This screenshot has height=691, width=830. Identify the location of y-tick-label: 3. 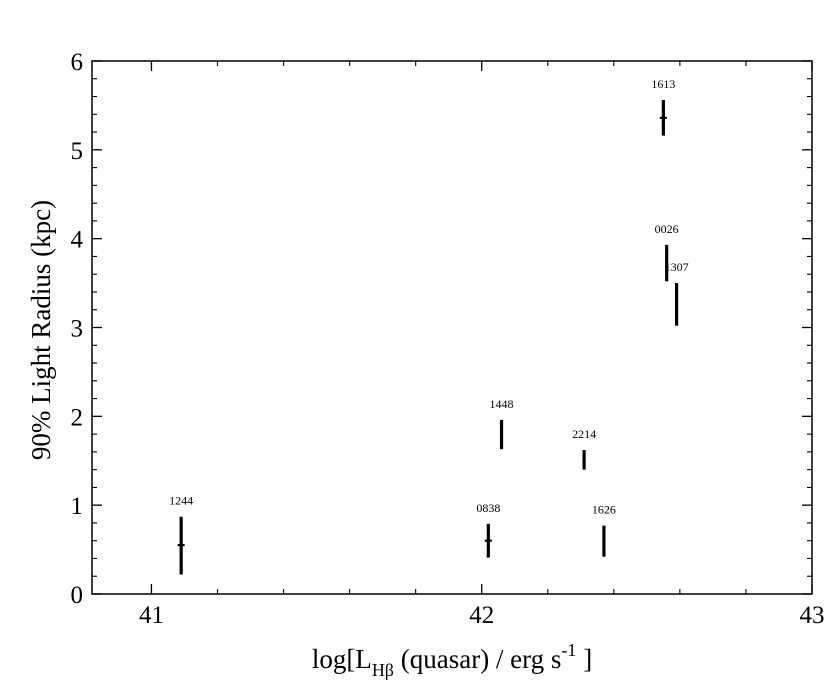
(77, 329).